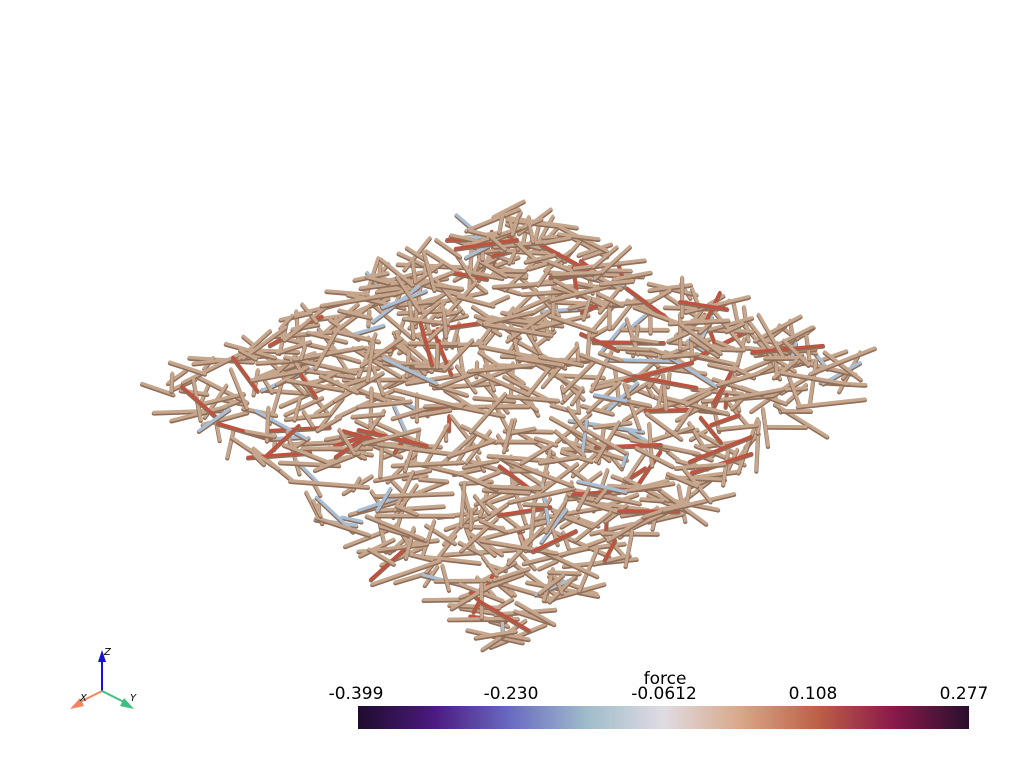  Describe the element at coordinates (127, 703) in the screenshot. I see `y-axis-arrowhead` at that location.